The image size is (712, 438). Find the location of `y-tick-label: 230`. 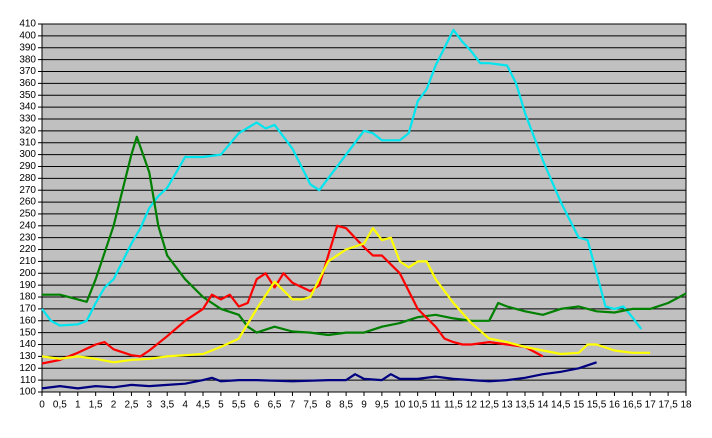

y-tick-label: 230 is located at coordinates (27, 237).